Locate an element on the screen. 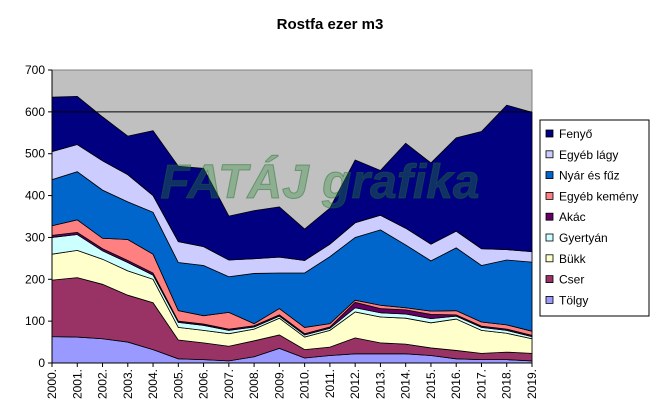 The image size is (657, 419). legend-label-akác: Akác is located at coordinates (572, 217).